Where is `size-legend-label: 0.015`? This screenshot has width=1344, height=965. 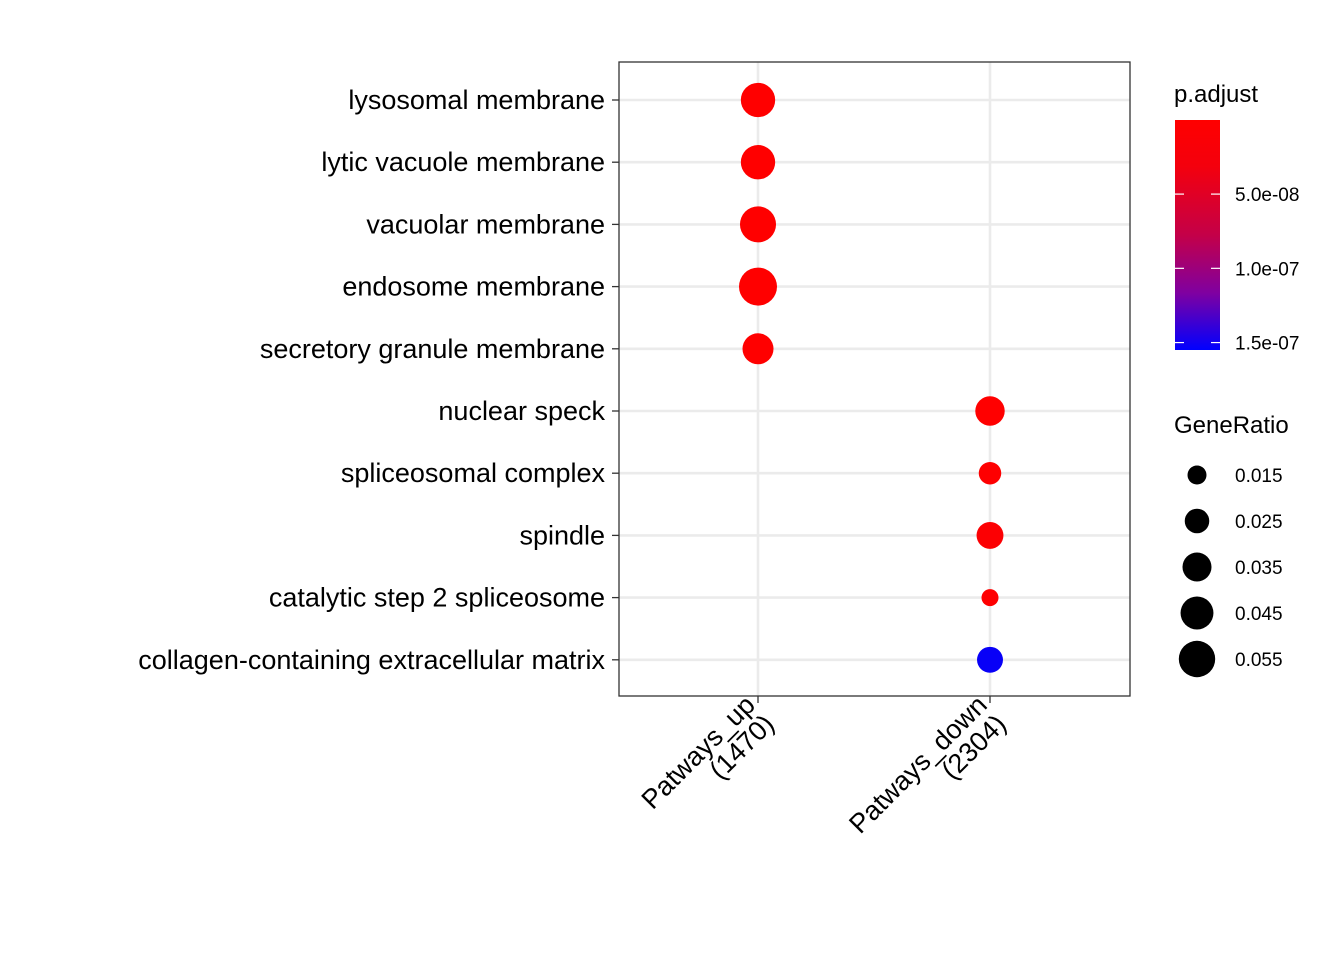 size-legend-label: 0.015 is located at coordinates (1259, 476).